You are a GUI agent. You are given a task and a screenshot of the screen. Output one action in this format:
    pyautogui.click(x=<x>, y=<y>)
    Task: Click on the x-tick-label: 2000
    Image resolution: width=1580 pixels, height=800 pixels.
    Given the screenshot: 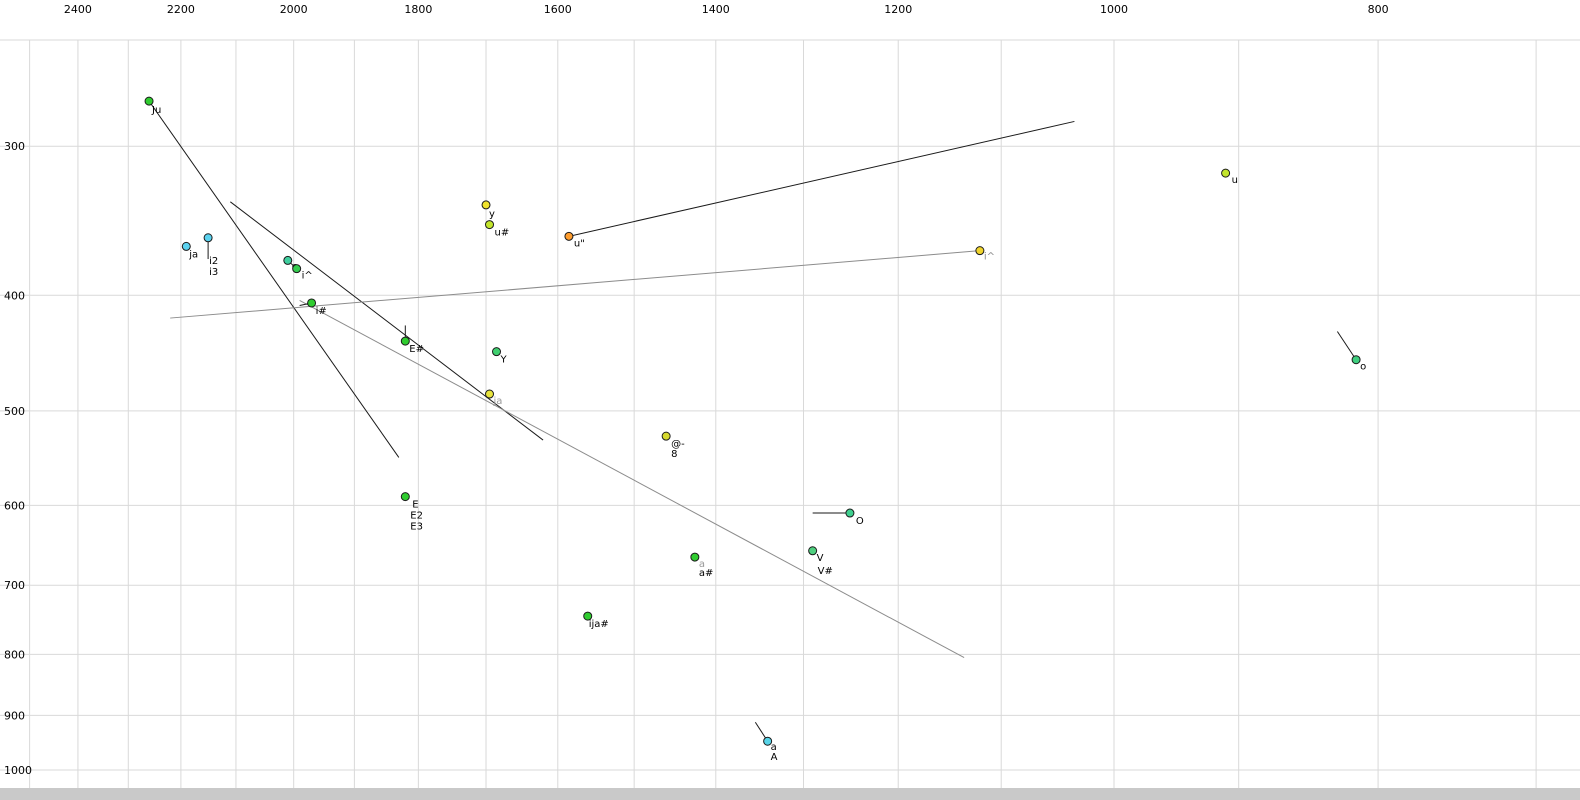 What is the action you would take?
    pyautogui.click(x=294, y=9)
    